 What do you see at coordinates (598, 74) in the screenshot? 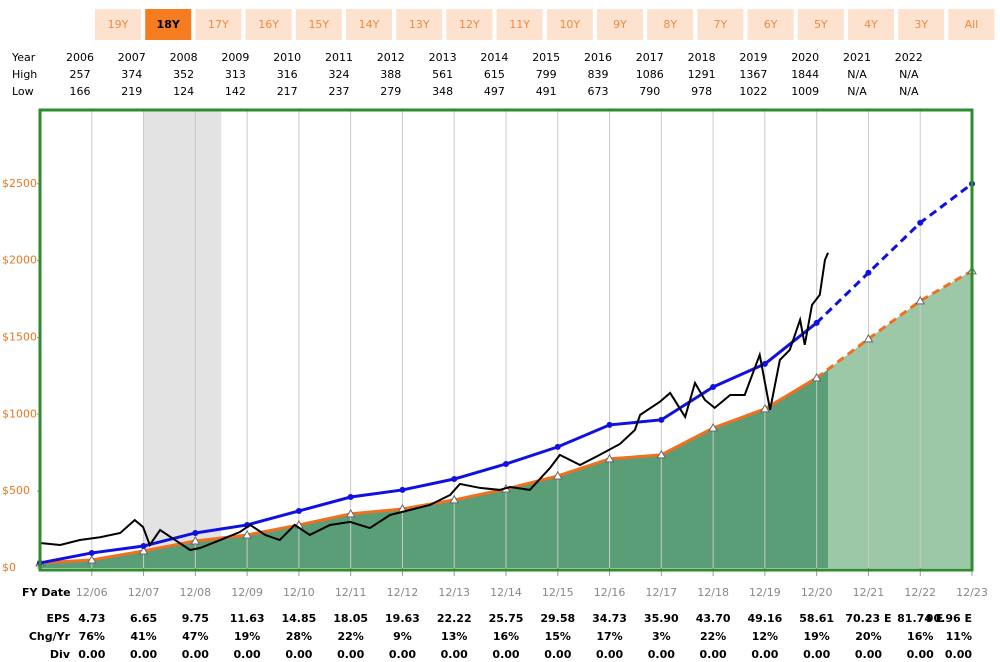
I see `table-cell: 839` at bounding box center [598, 74].